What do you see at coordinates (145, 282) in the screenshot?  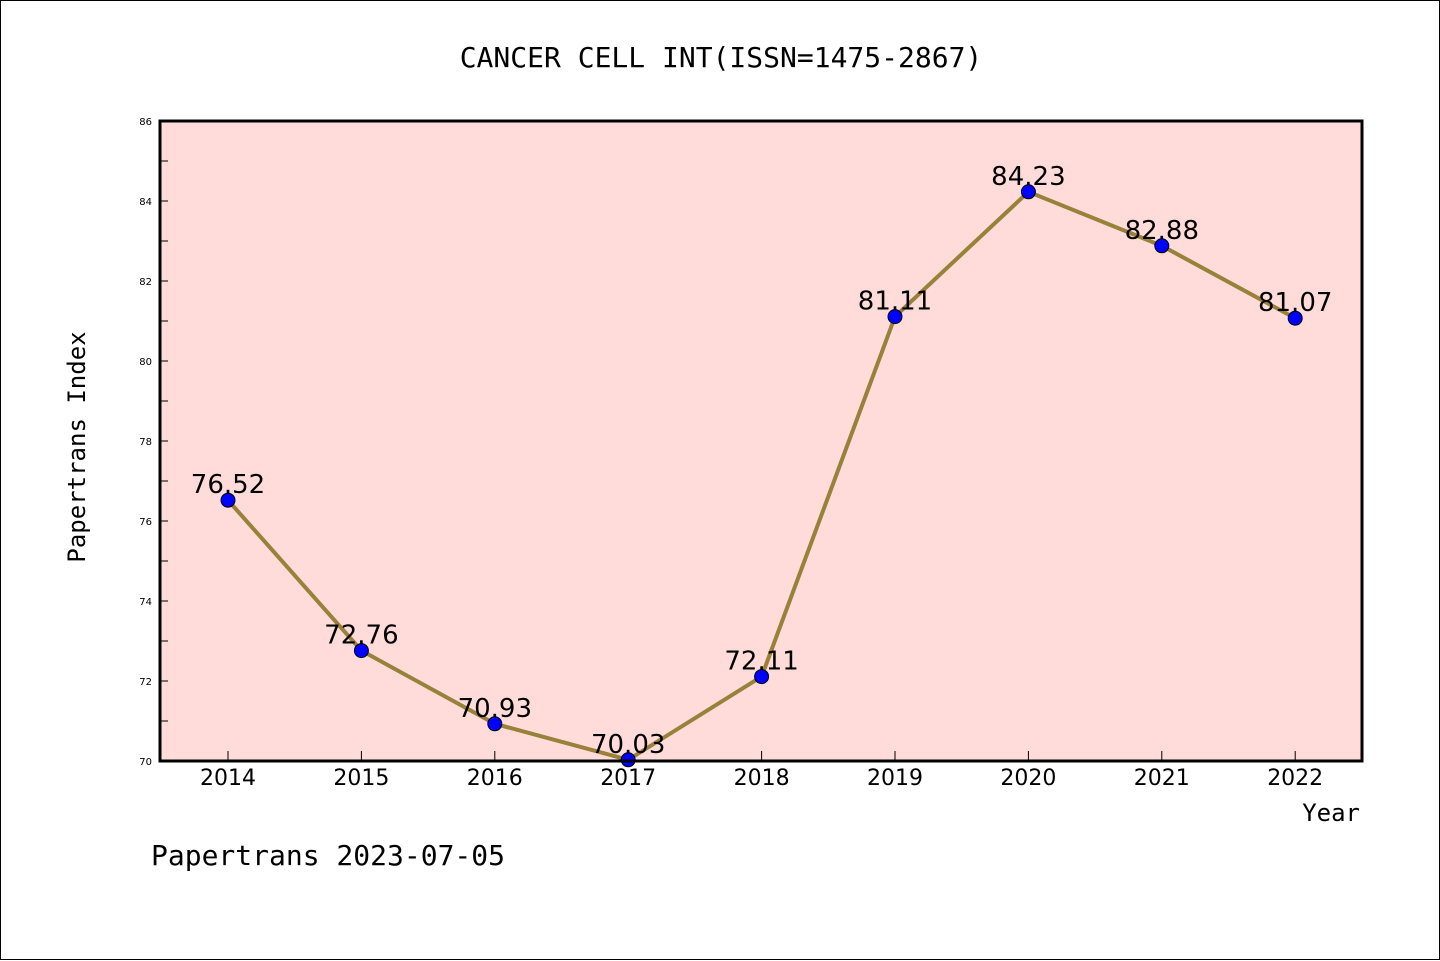 I see `y-tick-label: 82` at bounding box center [145, 282].